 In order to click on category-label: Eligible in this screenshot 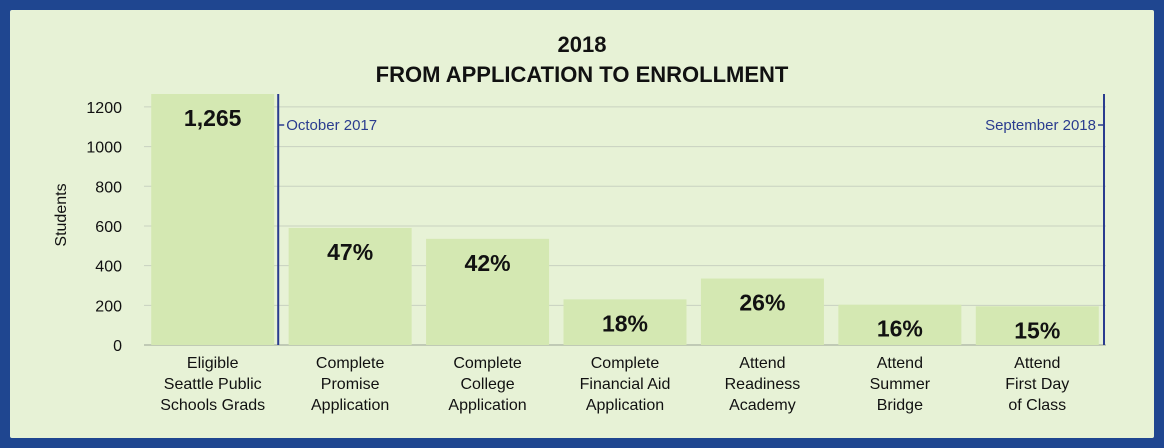, I will do `click(213, 363)`.